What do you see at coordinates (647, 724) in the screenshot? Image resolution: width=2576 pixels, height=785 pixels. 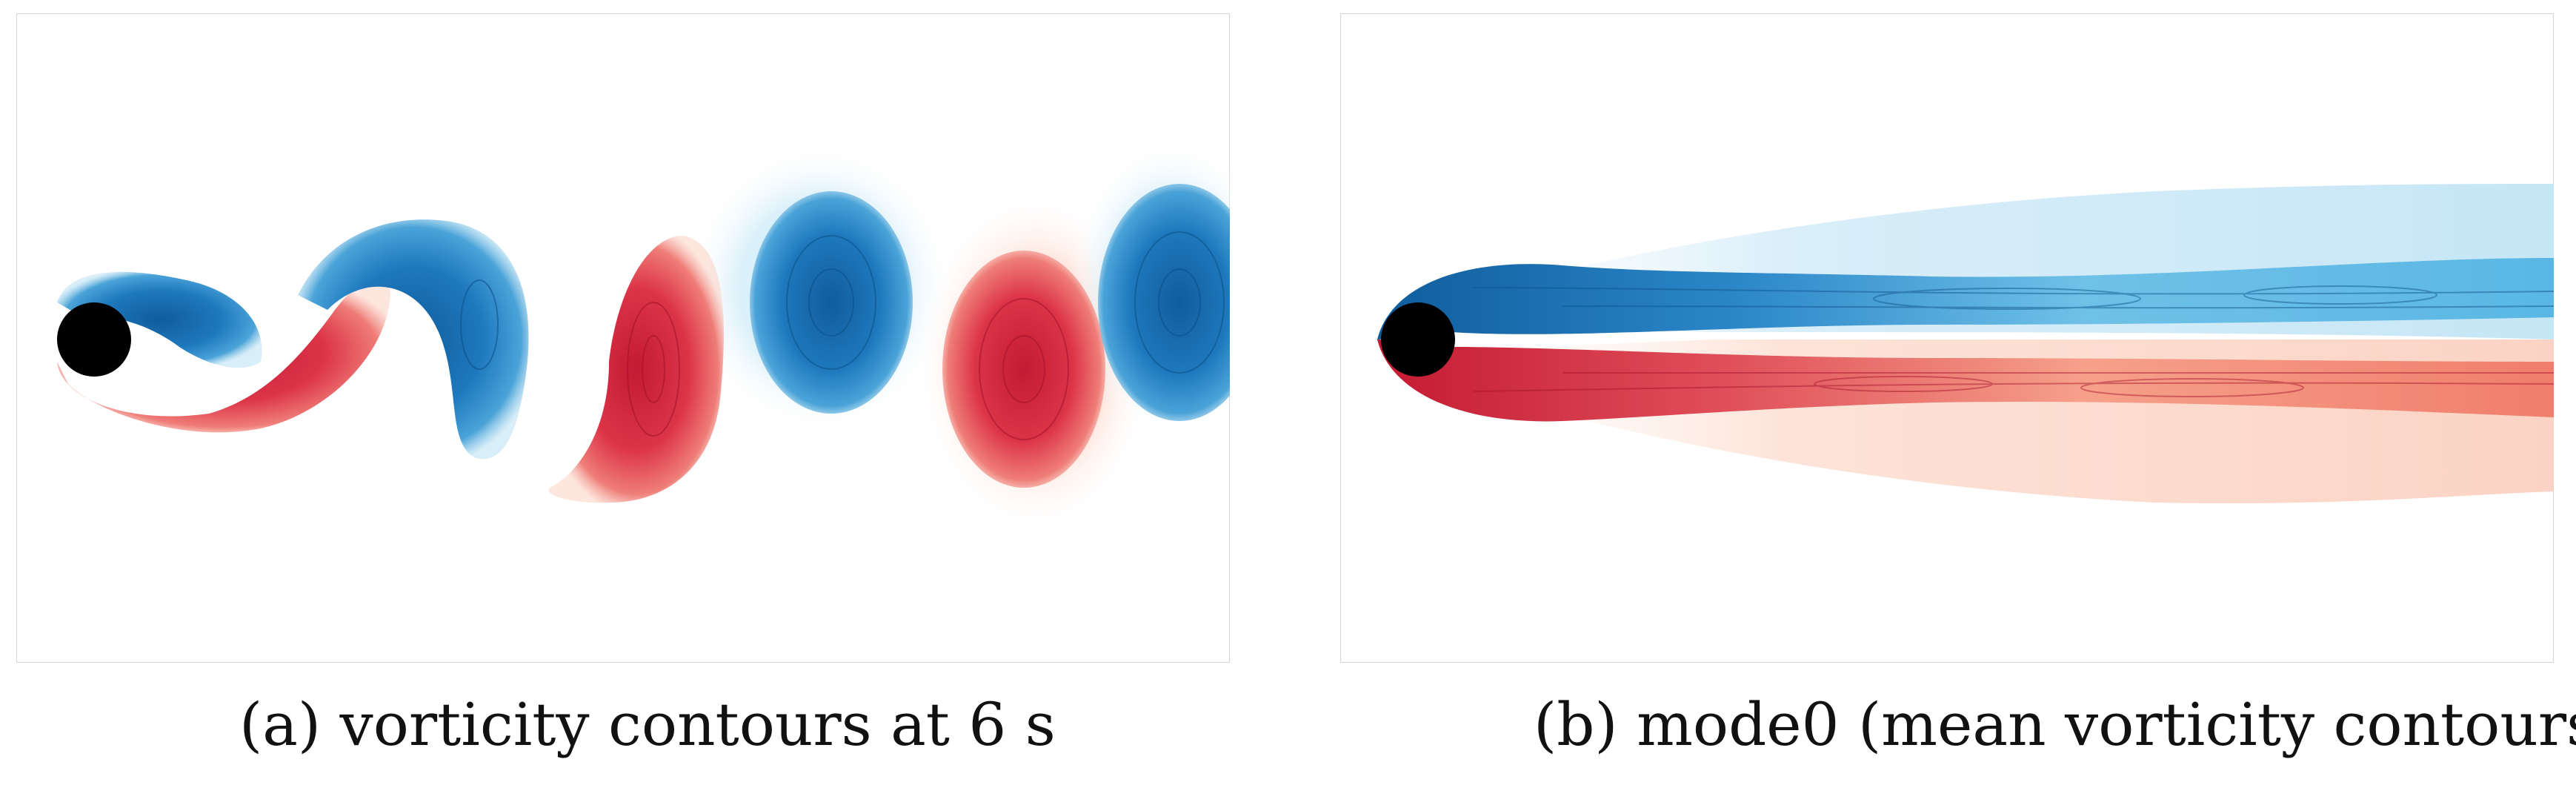 I see `panel-a-caption: (a) vorticity contours at 6 s` at bounding box center [647, 724].